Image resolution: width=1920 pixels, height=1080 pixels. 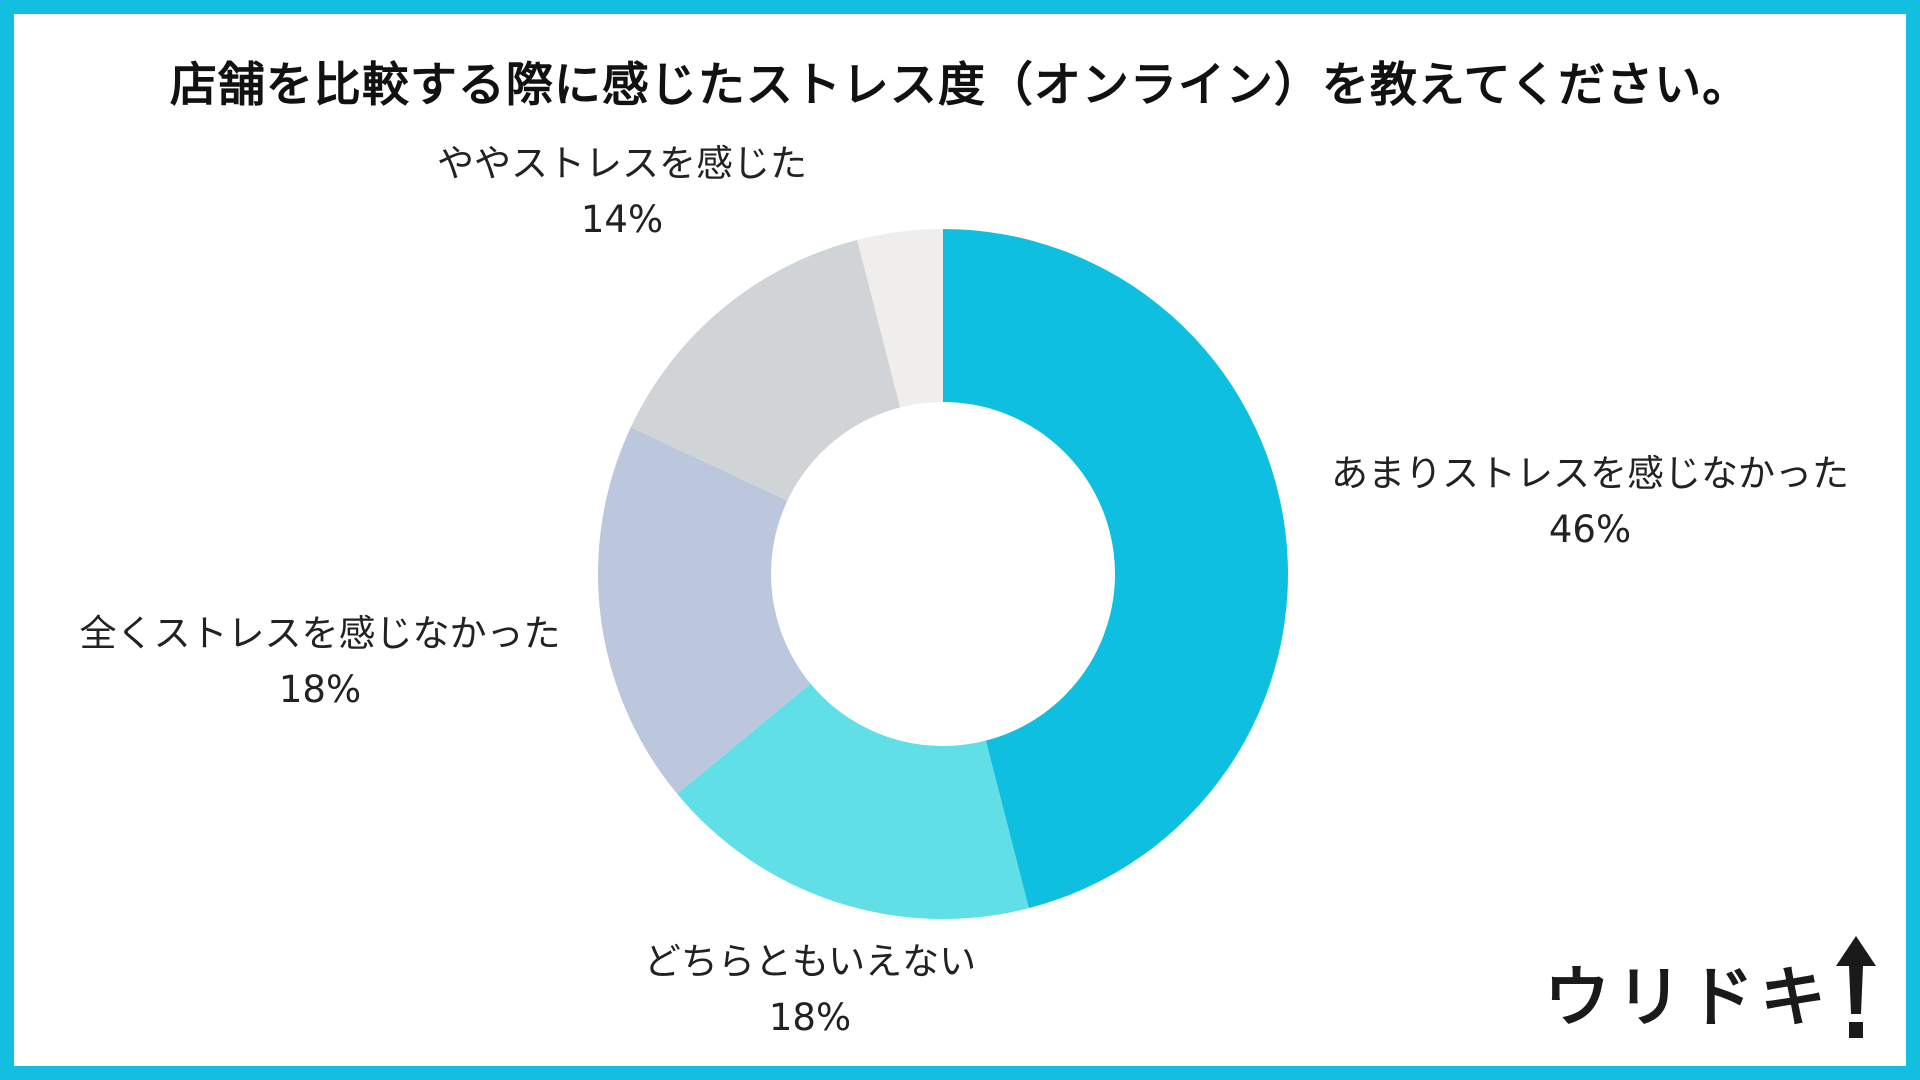 What do you see at coordinates (1856, 987) in the screenshot?
I see `up-arrow-icon` at bounding box center [1856, 987].